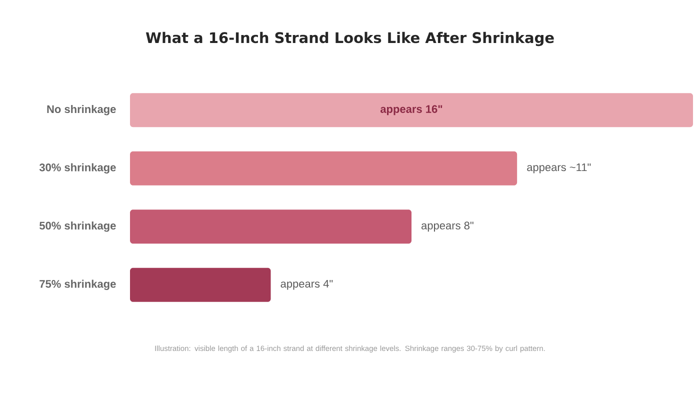  What do you see at coordinates (559, 168) in the screenshot?
I see `data-label: appears ~11"` at bounding box center [559, 168].